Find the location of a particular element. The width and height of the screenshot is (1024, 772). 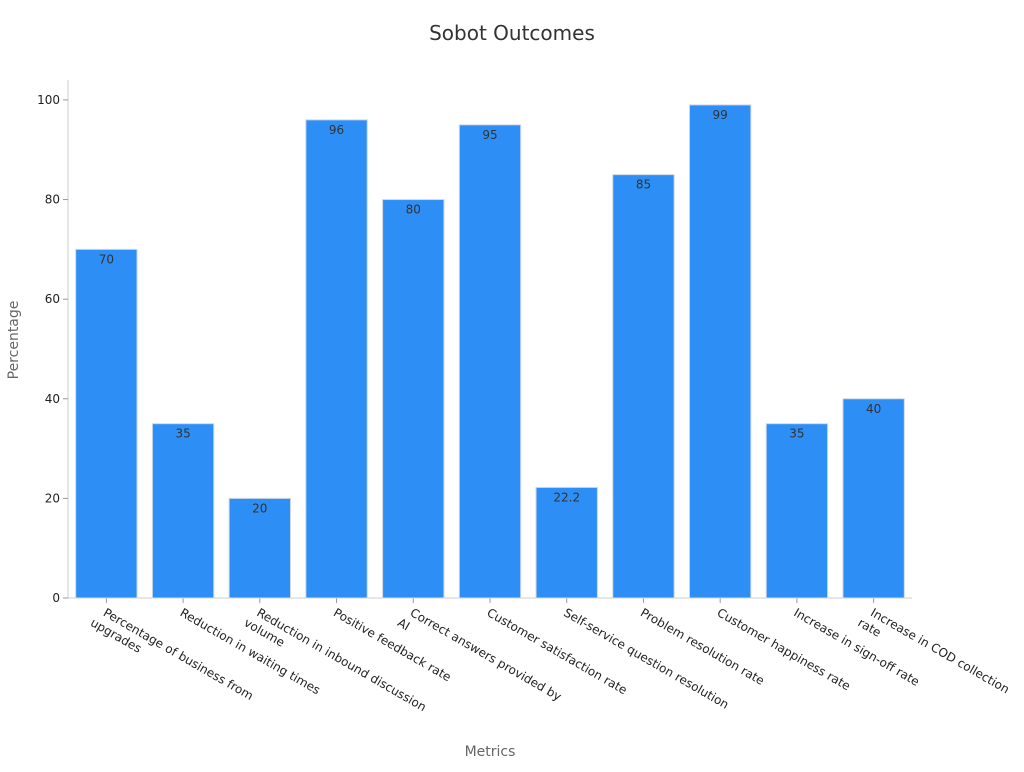

y-axis-title: Percentage is located at coordinates (14, 340).